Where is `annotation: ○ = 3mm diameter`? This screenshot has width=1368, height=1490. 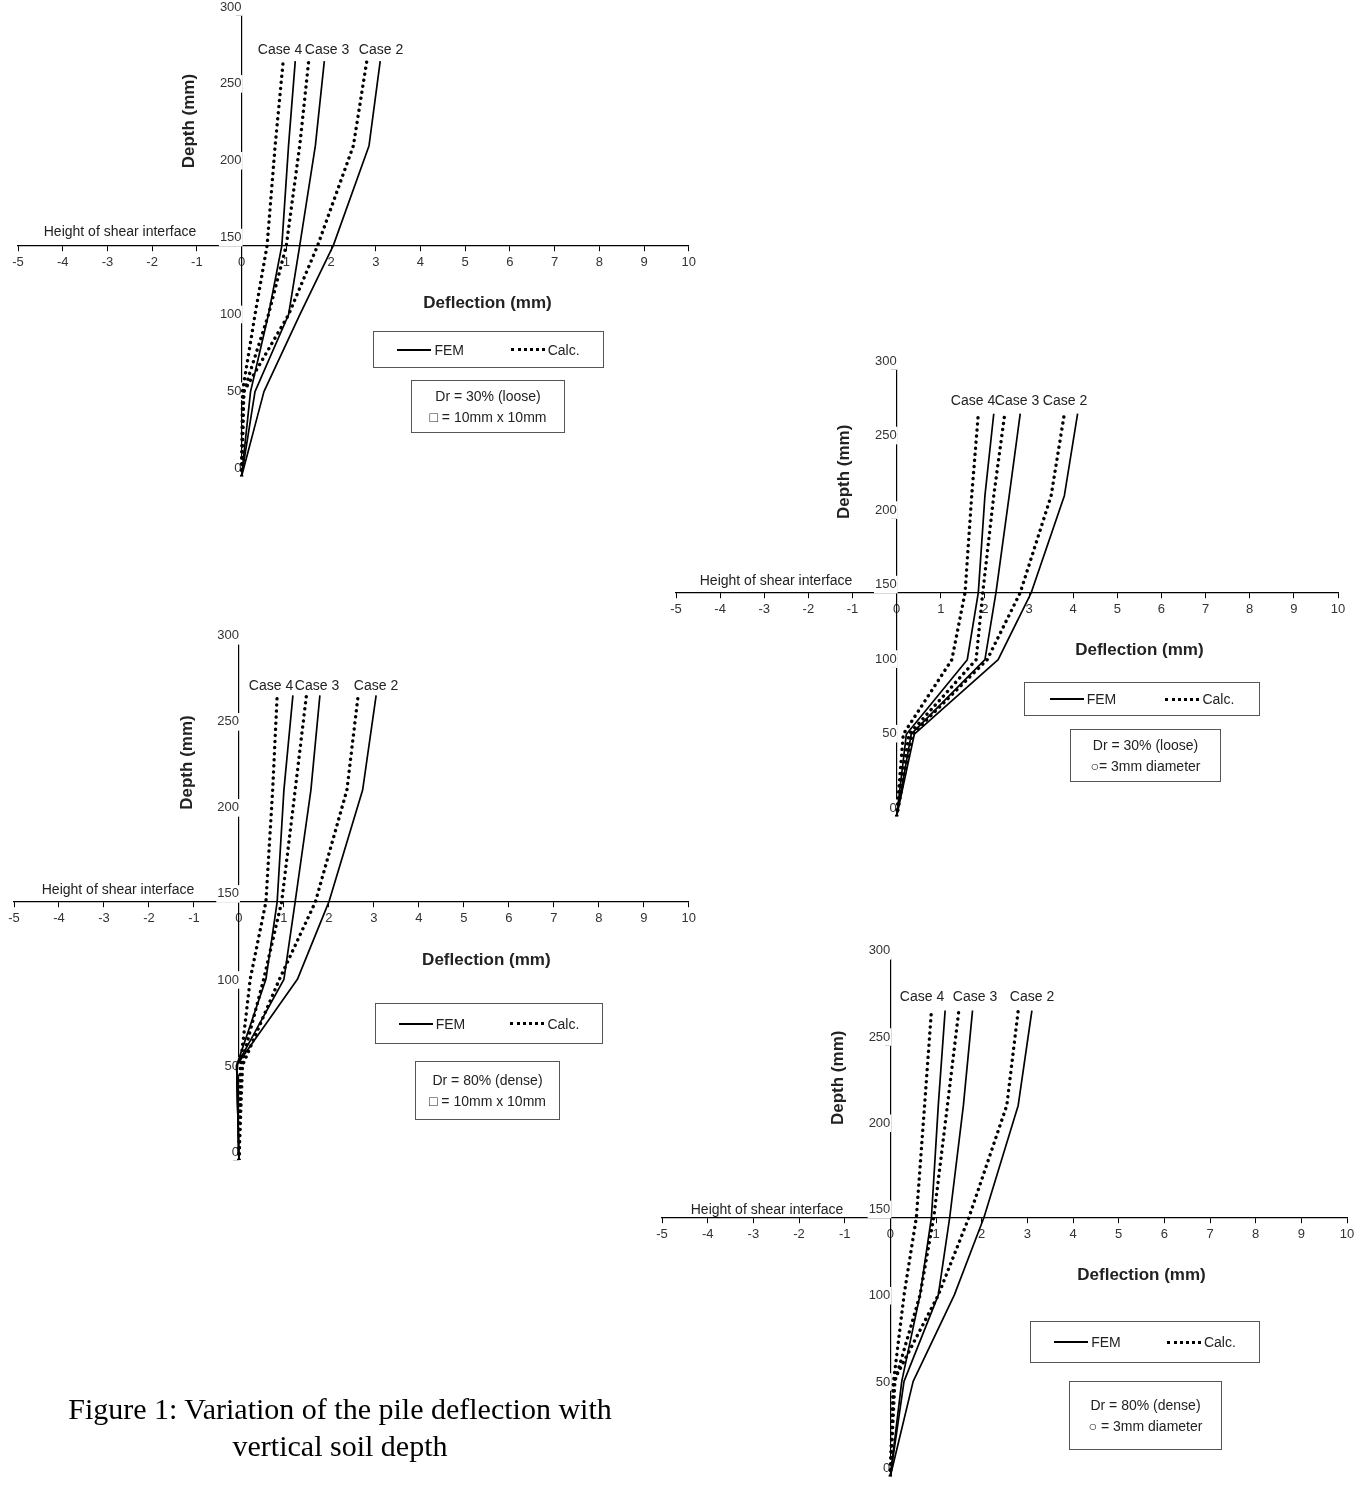 annotation: ○ = 3mm diameter is located at coordinates (1145, 1426).